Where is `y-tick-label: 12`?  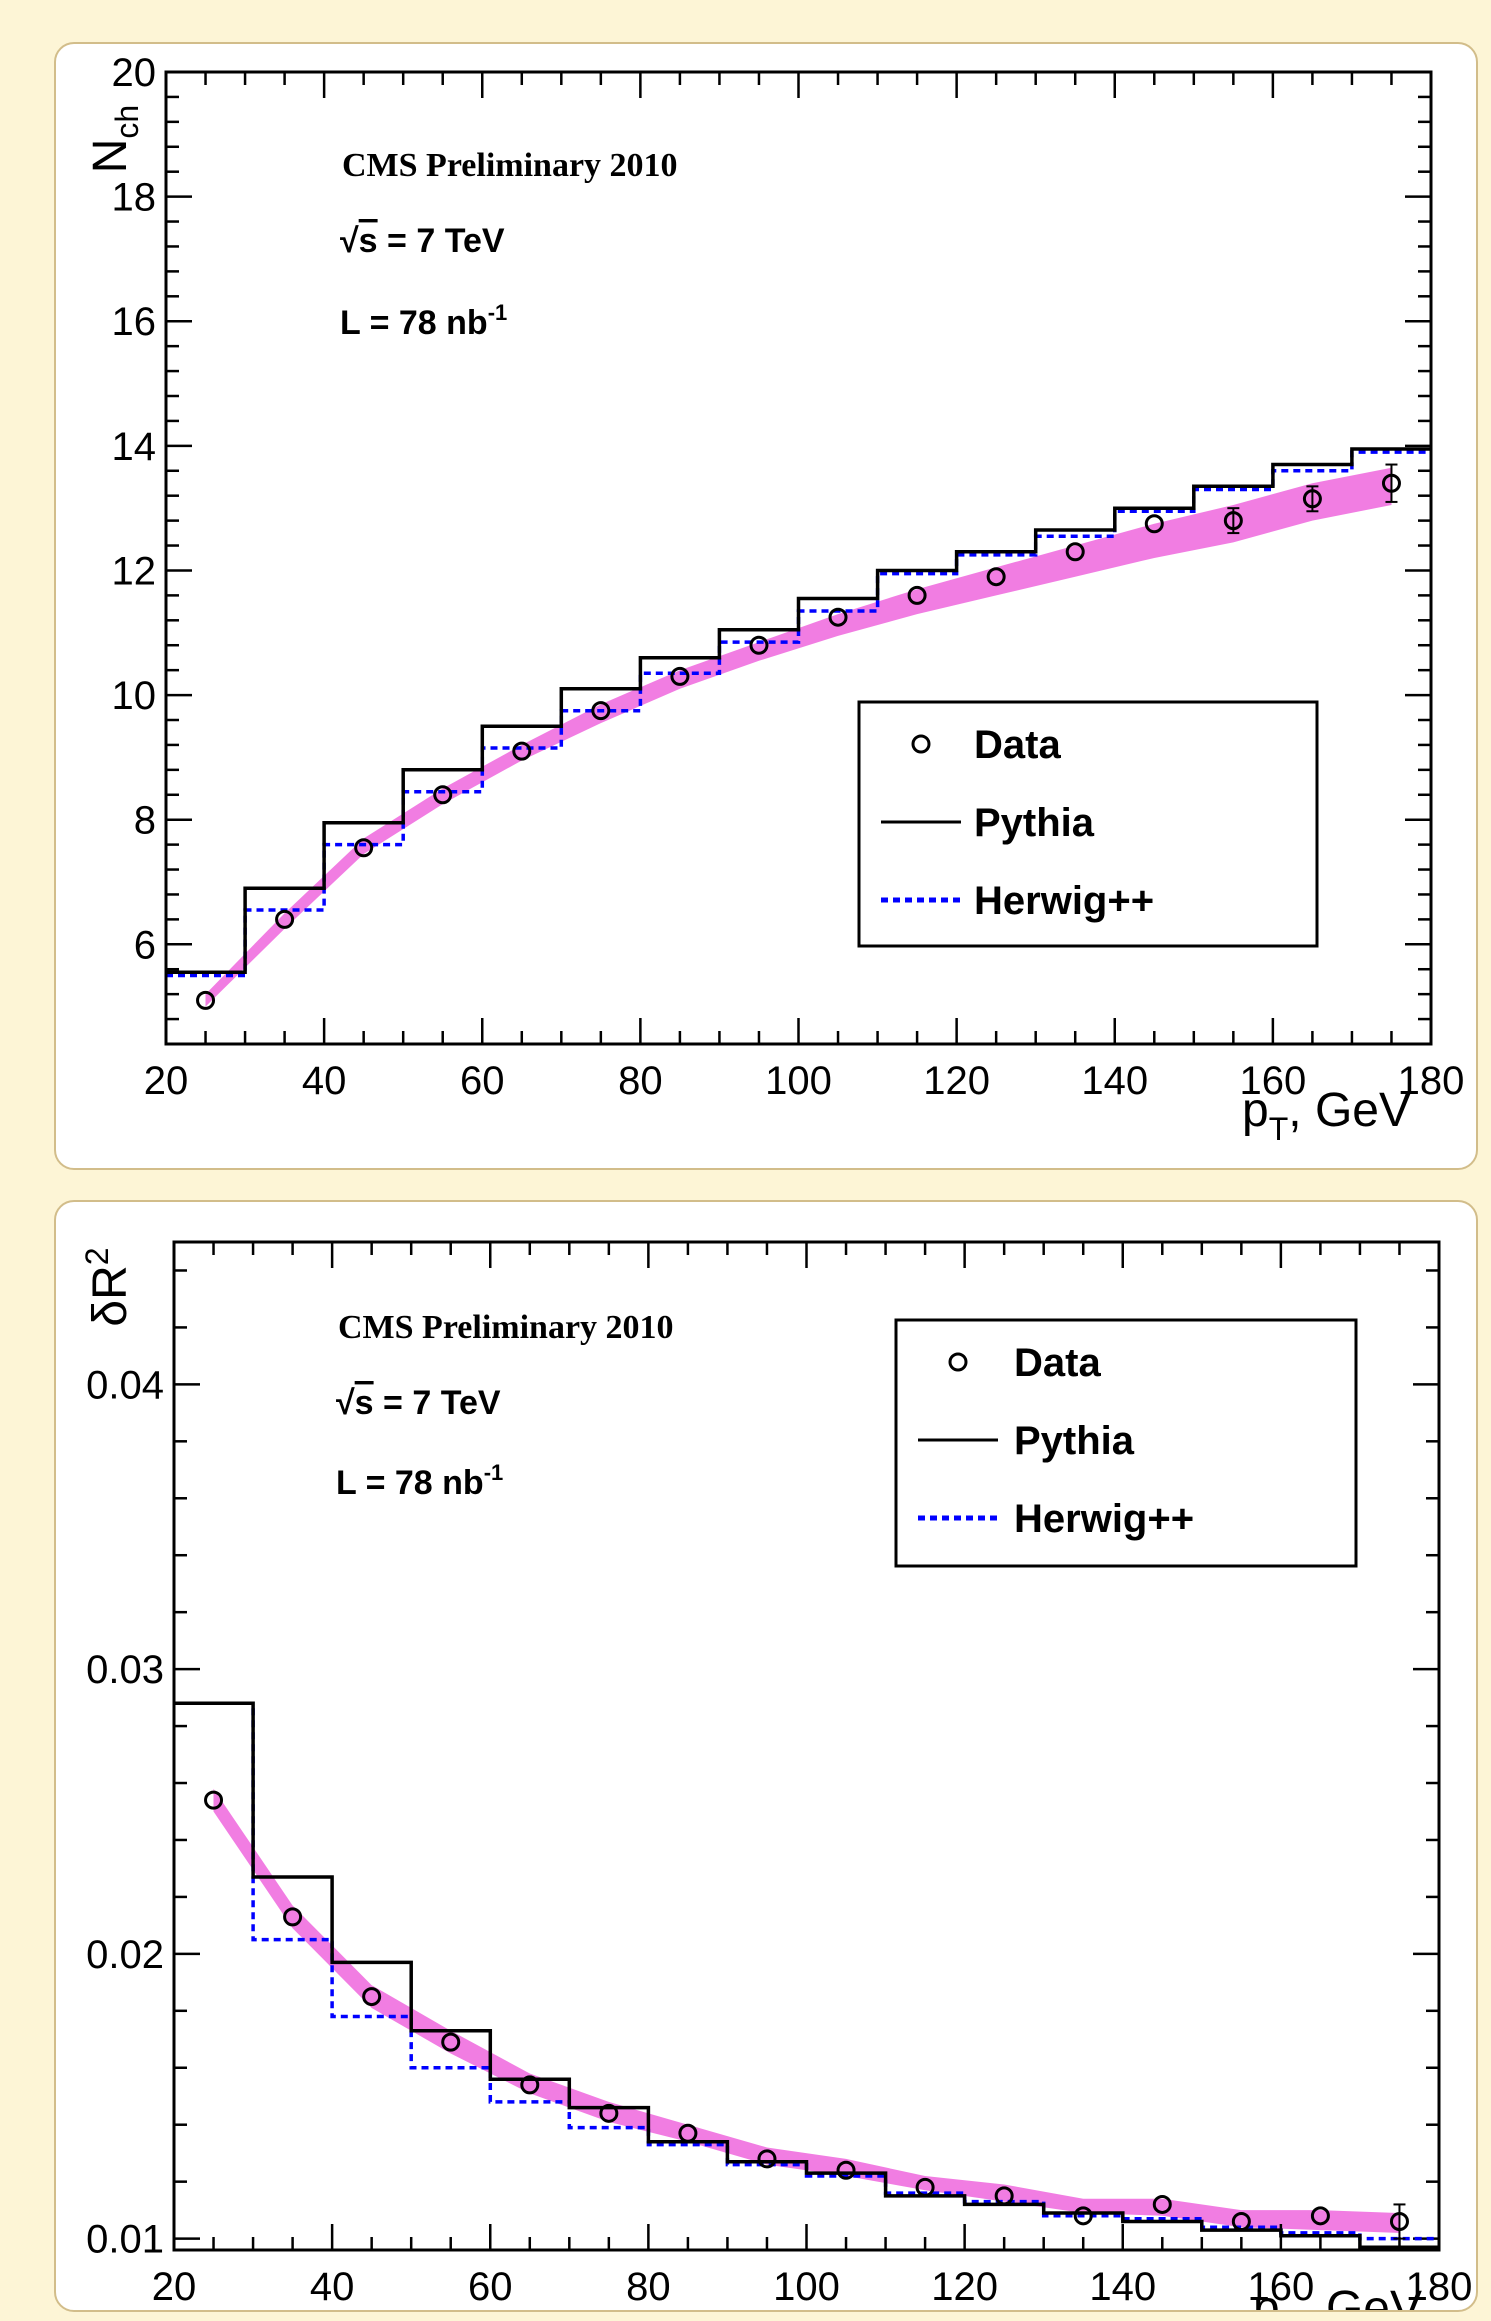 y-tick-label: 12 is located at coordinates (134, 571).